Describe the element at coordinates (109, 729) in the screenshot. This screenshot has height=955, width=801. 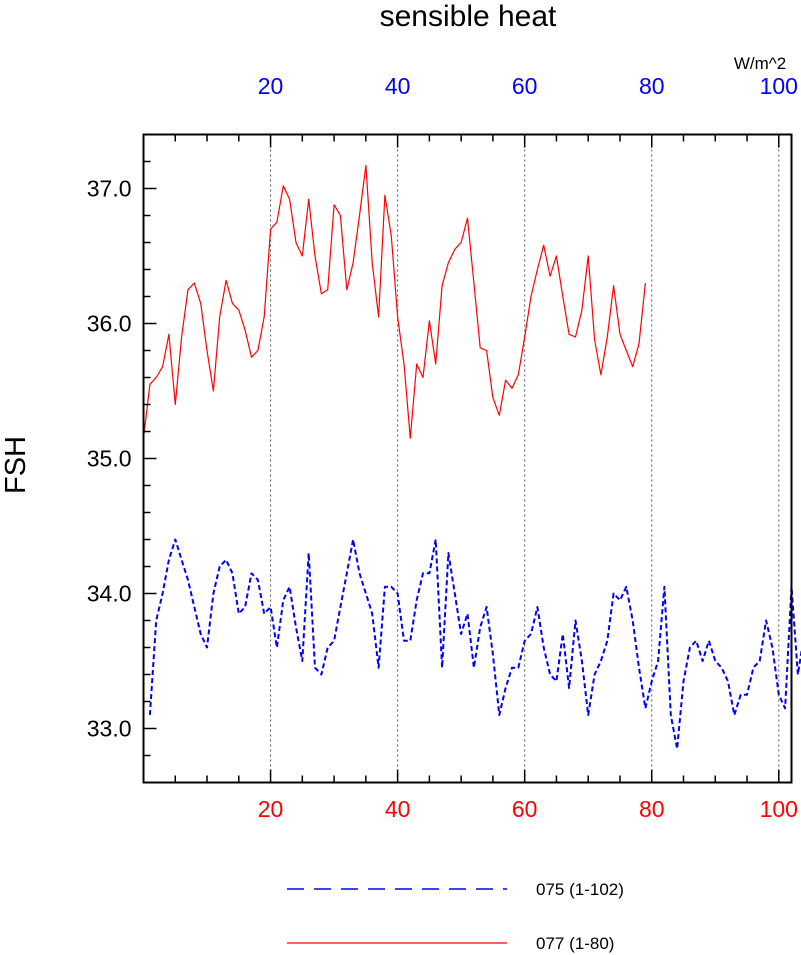
I see `y-tick-label: 33.0` at that location.